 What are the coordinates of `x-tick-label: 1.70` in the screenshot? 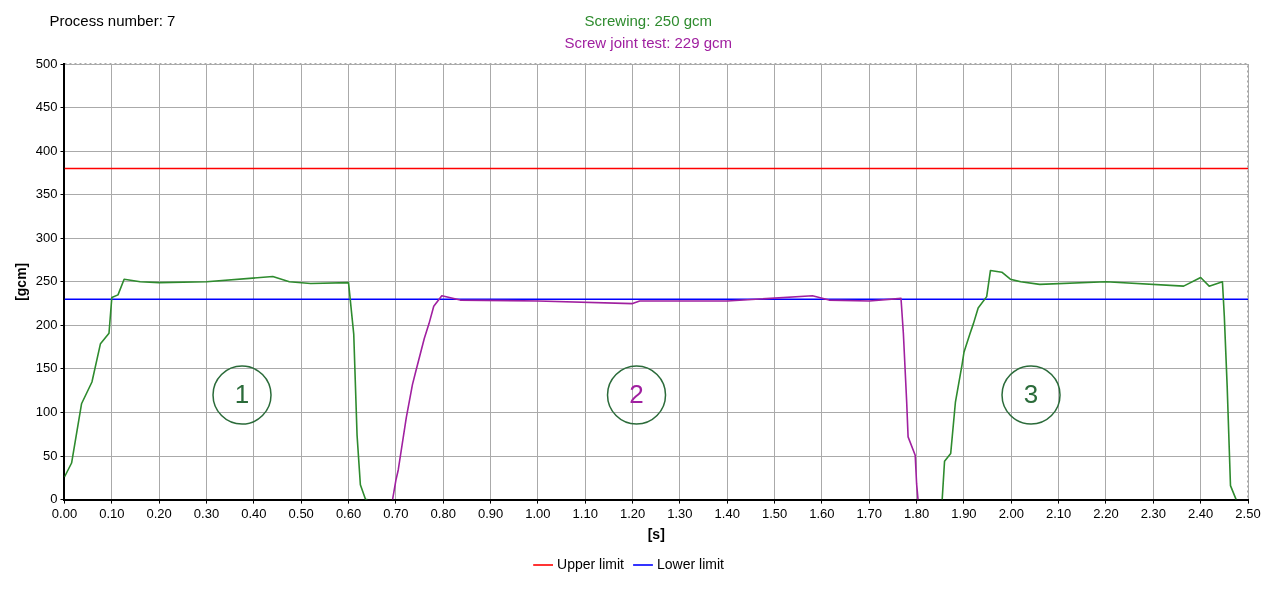 It's located at (869, 513).